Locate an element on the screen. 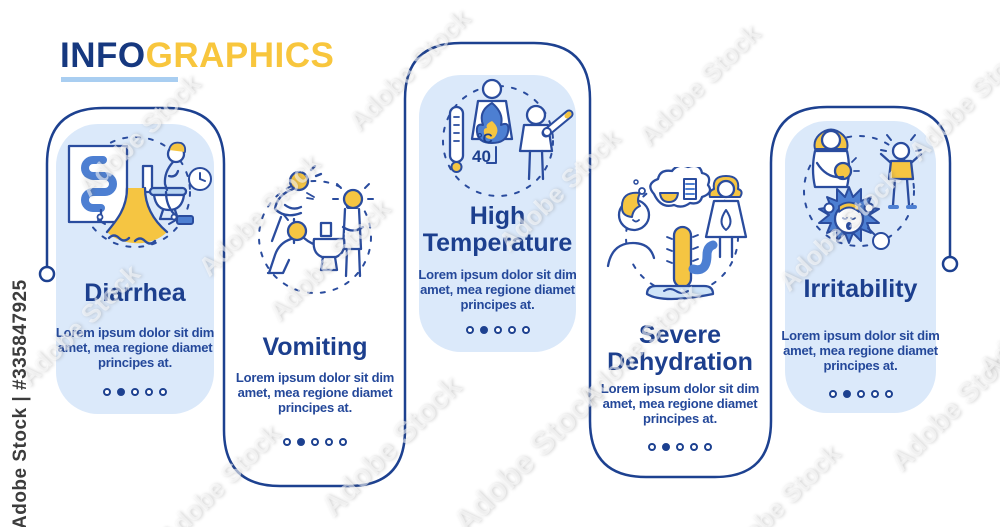  card-title: Irritability is located at coordinates (860, 289).